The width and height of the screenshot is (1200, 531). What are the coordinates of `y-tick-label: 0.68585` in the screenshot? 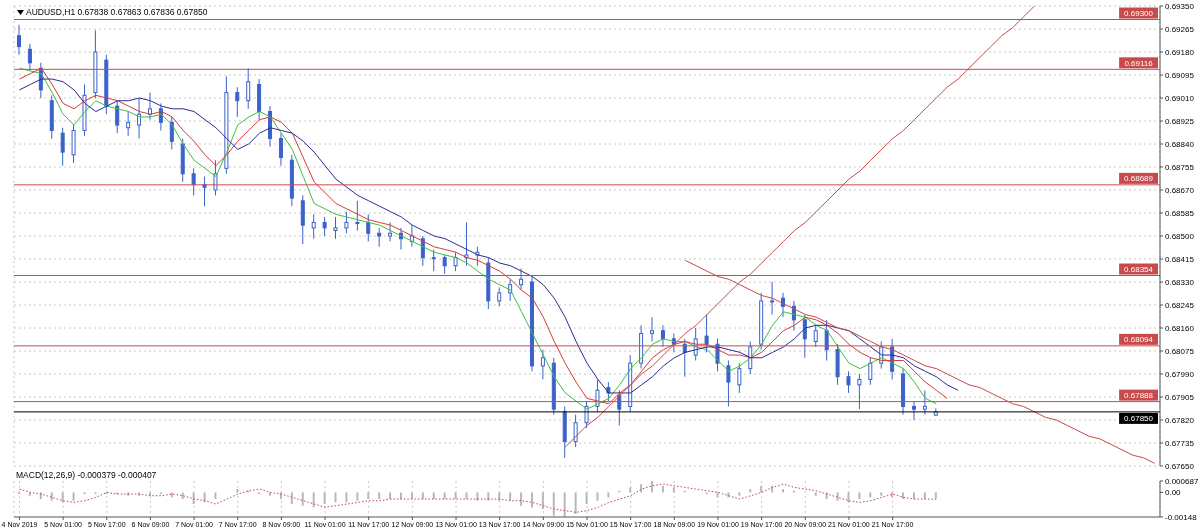 It's located at (1180, 213).